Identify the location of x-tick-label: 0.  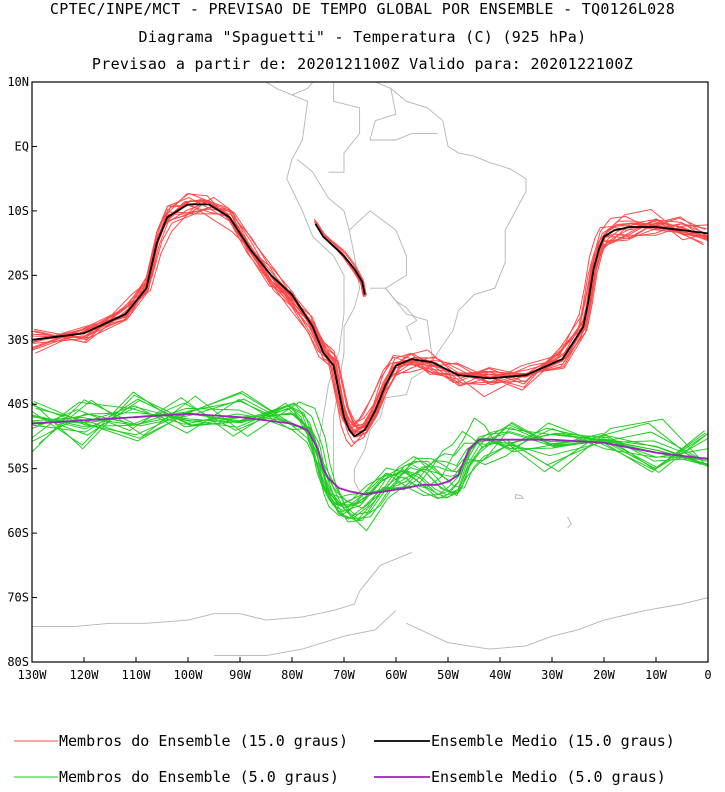
(707, 675).